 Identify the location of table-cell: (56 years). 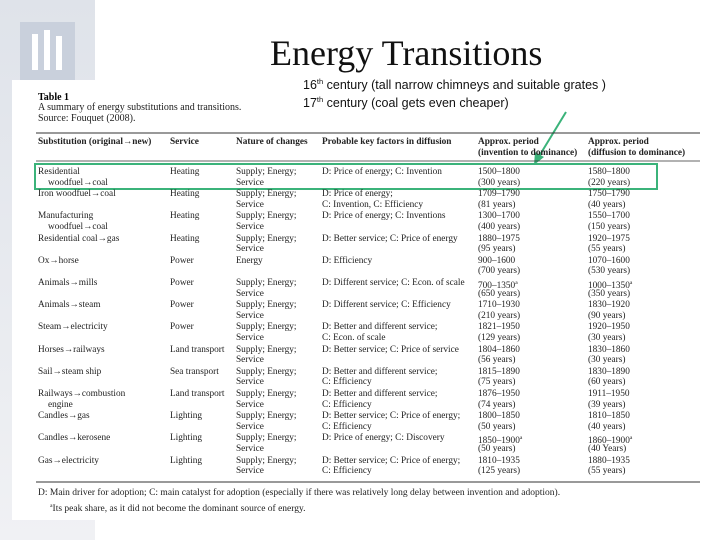
(496, 360).